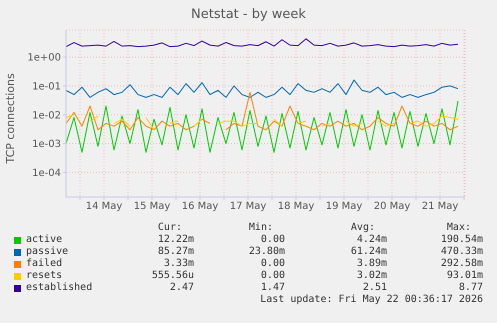 This screenshot has width=497, height=323. I want to click on text: 292.58m, so click(461, 263).